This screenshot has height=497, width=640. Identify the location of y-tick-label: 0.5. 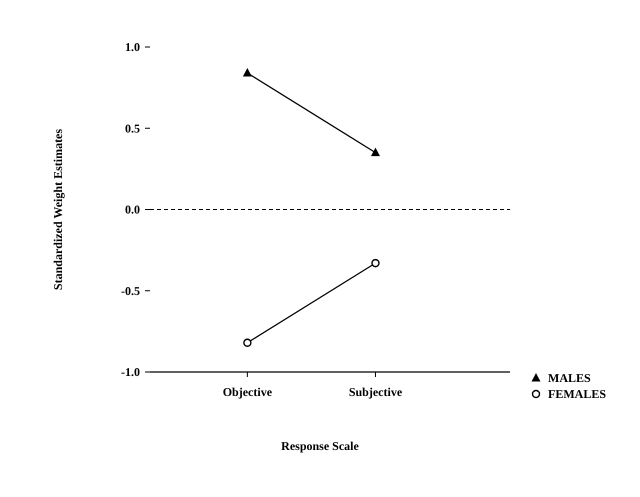
(132, 128).